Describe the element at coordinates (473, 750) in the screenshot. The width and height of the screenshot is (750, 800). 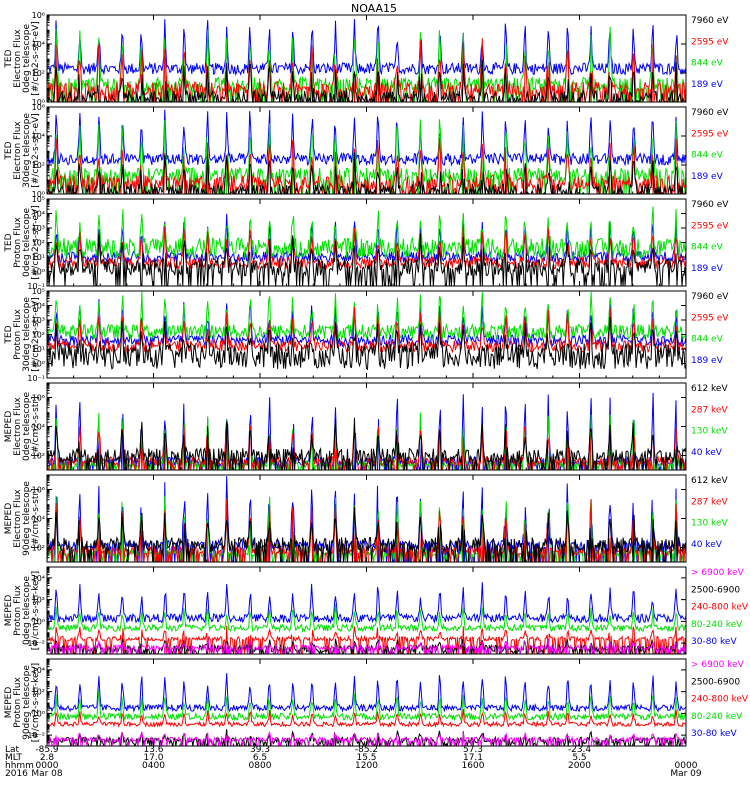
I see `time-row-value: 57.3` at that location.